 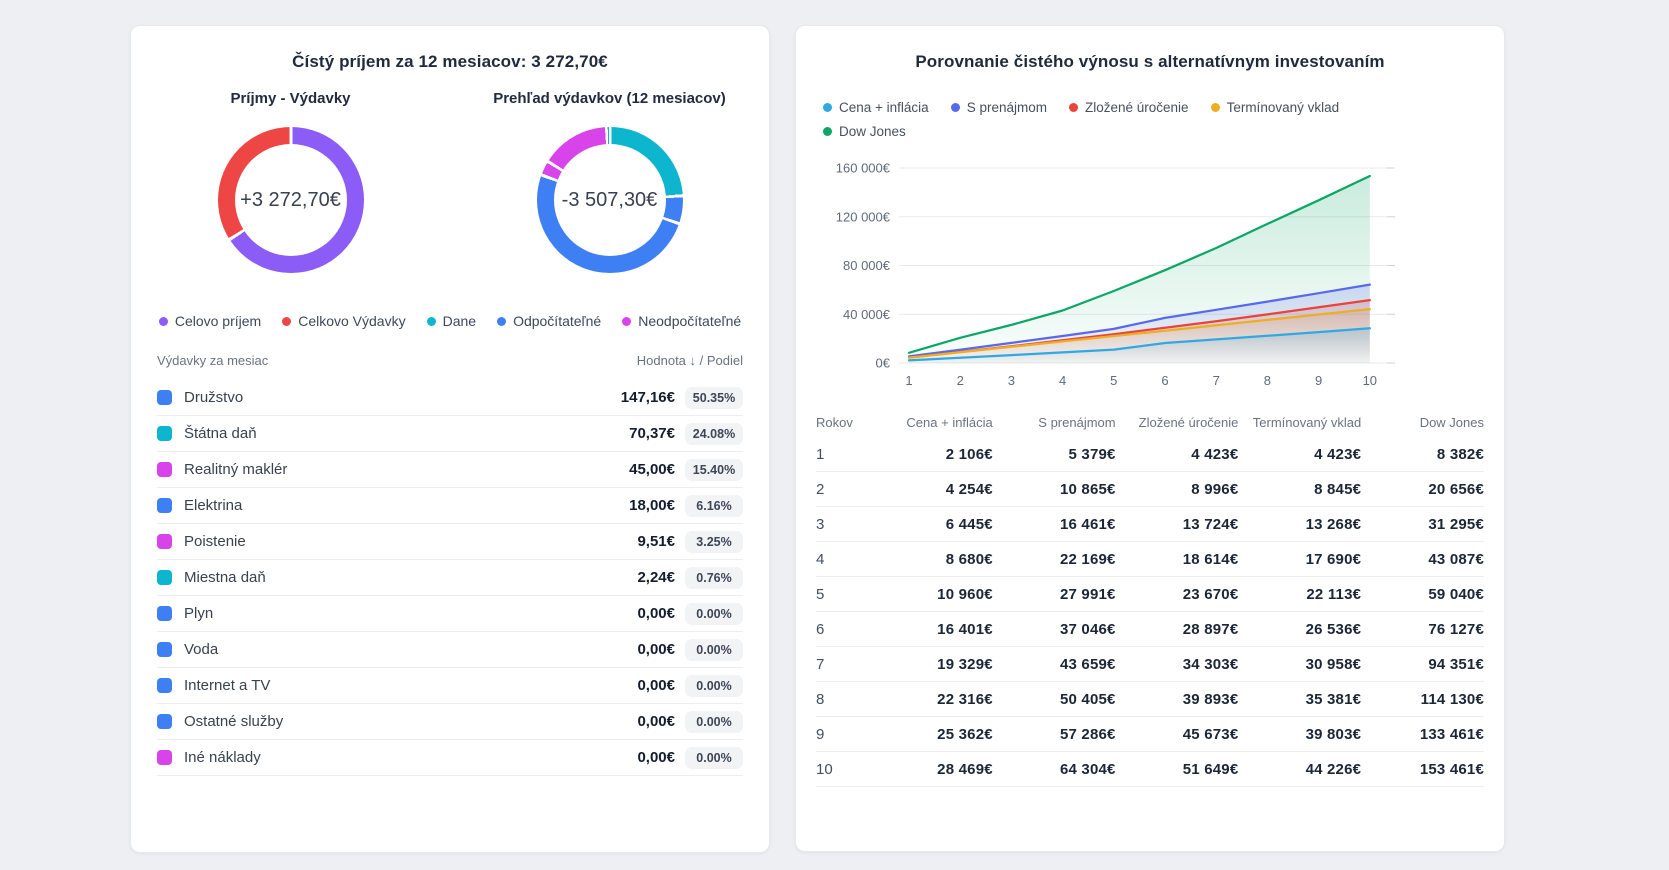 I want to click on expense-label: Poistenie, so click(x=215, y=541).